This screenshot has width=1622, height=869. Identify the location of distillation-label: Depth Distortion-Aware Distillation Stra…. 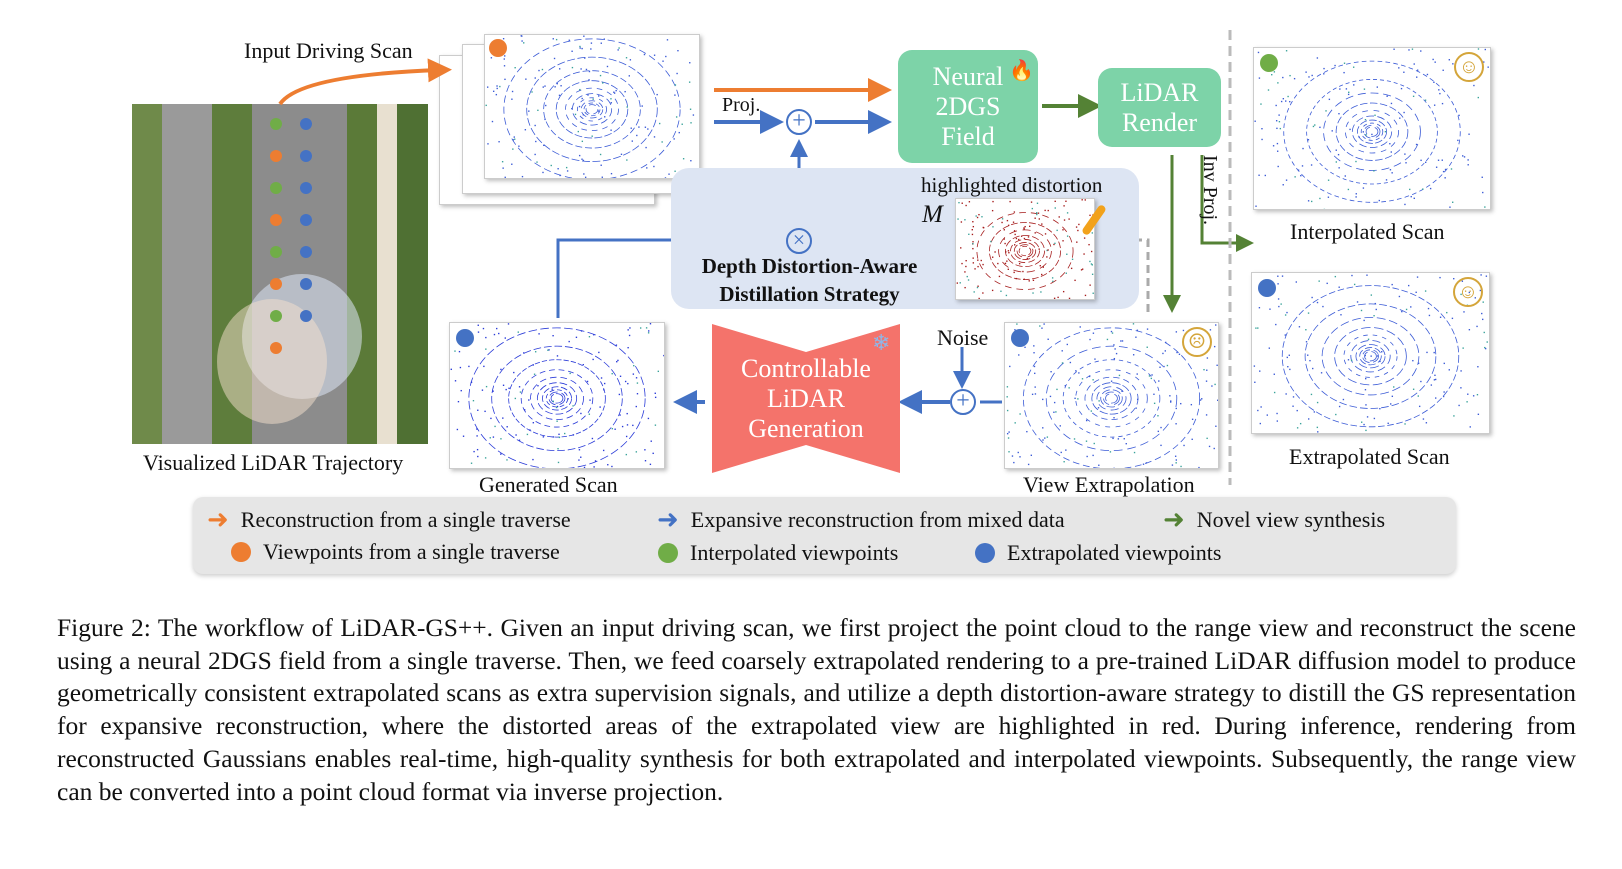
(809, 280).